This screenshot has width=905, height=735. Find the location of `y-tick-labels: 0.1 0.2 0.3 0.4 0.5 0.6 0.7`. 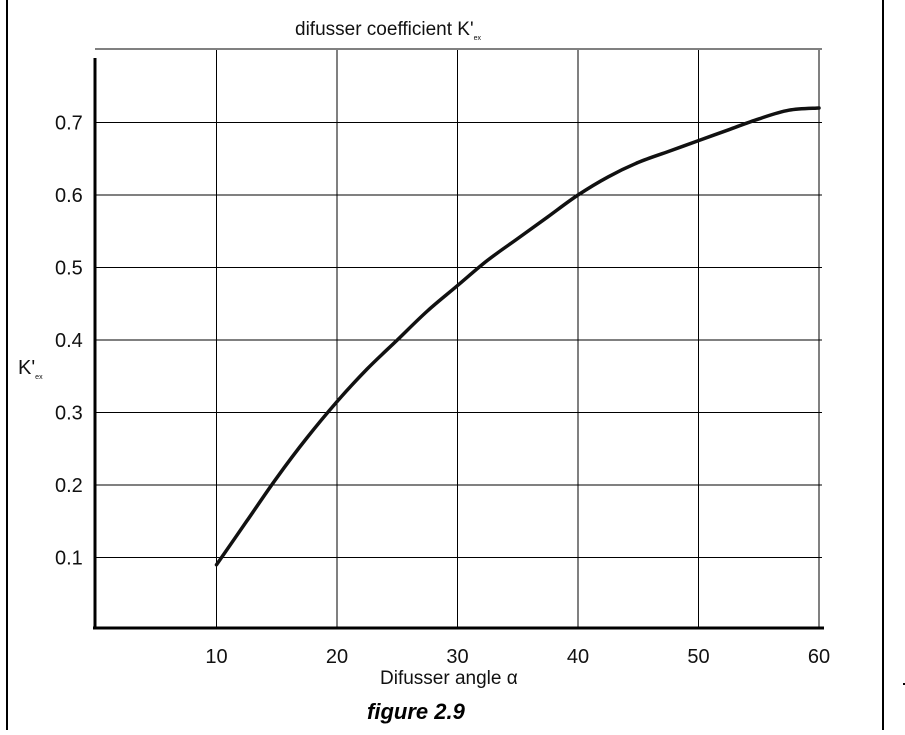

y-tick-labels: 0.1 0.2 0.3 0.4 0.5 0.6 0.7 is located at coordinates (69, 341).